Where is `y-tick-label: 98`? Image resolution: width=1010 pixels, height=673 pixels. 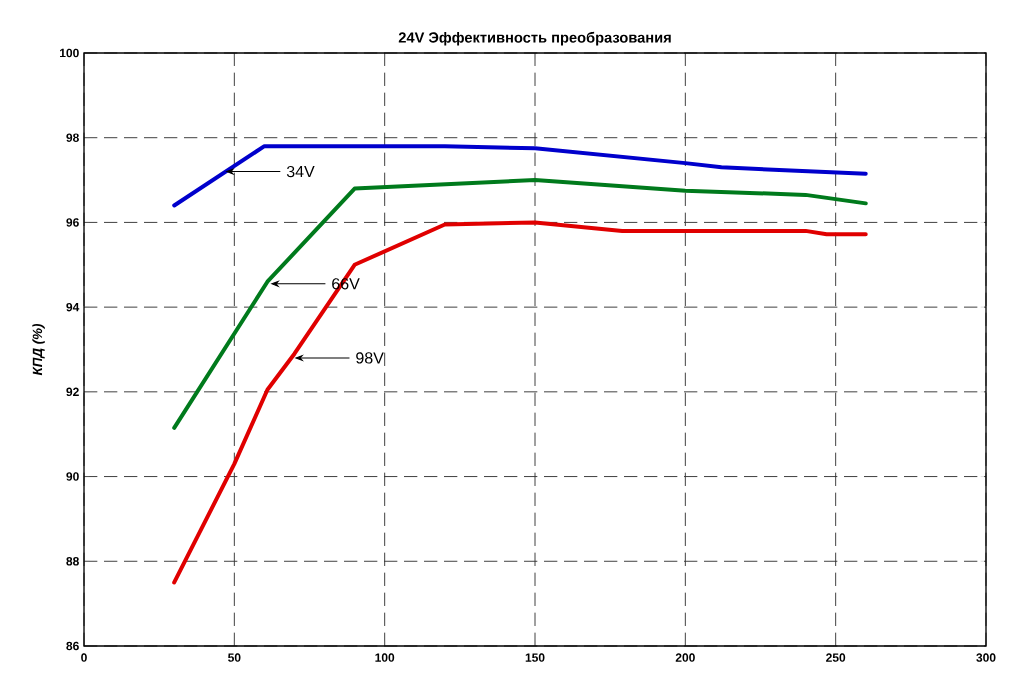
y-tick-label: 98 is located at coordinates (72, 137).